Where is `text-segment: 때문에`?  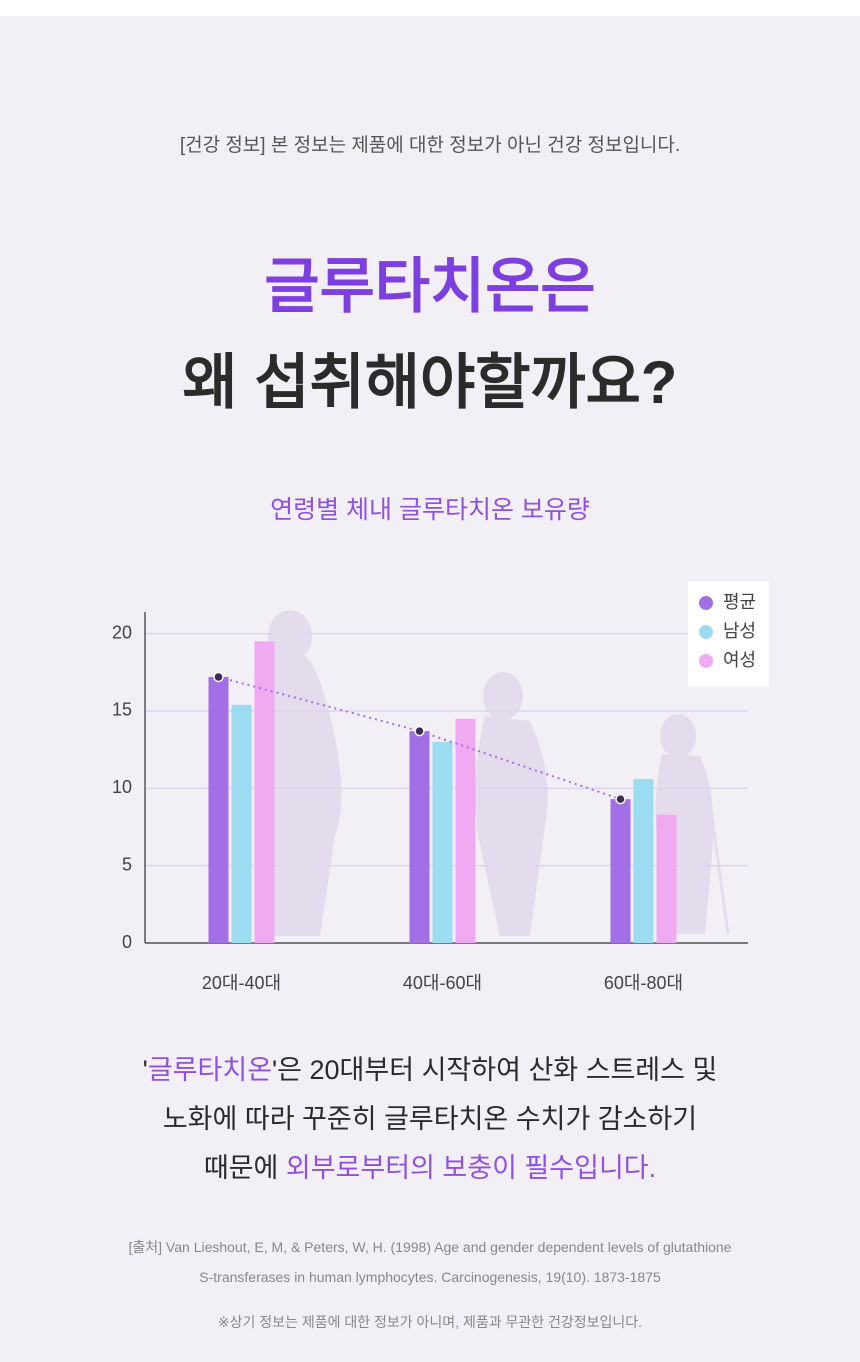
text-segment: 때문에 is located at coordinates (244, 1168).